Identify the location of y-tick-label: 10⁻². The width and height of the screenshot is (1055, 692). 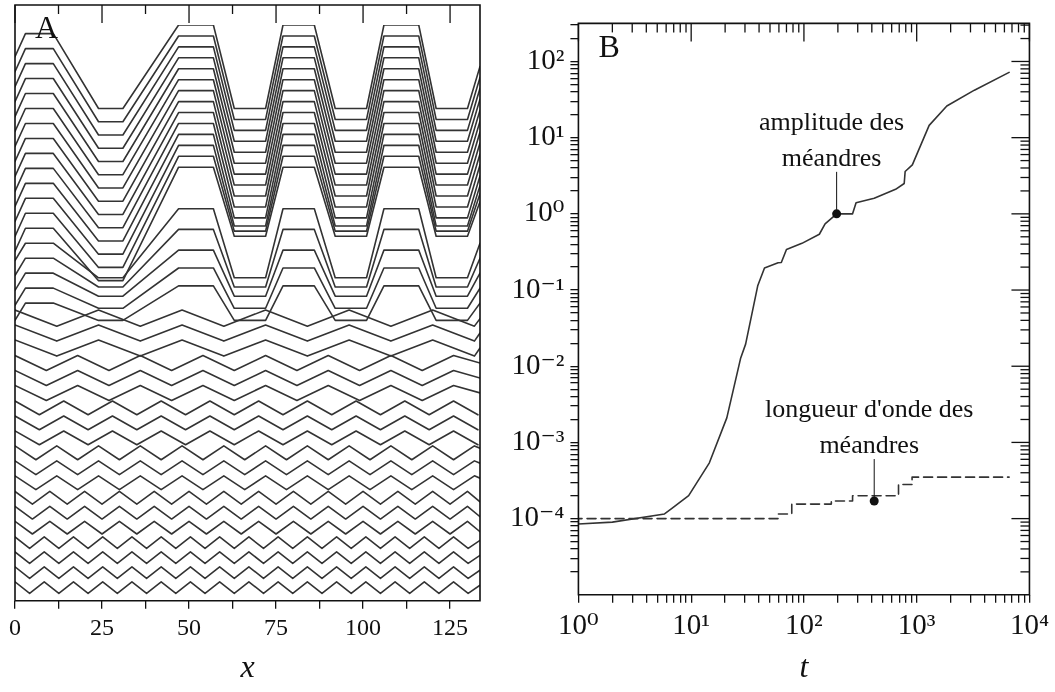
(538, 363).